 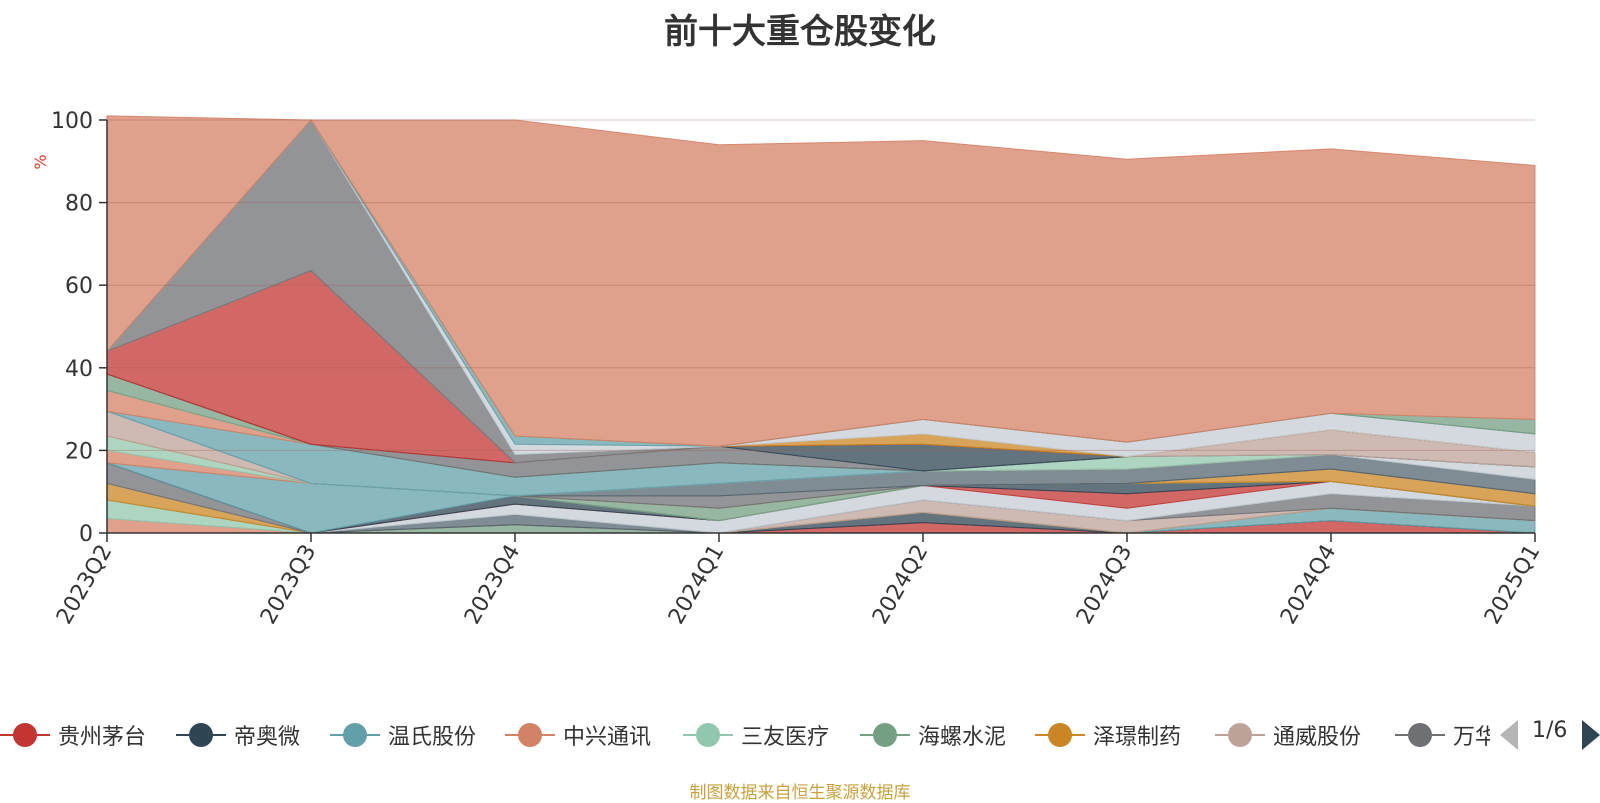 I want to click on y-tick-label: 20, so click(x=79, y=451).